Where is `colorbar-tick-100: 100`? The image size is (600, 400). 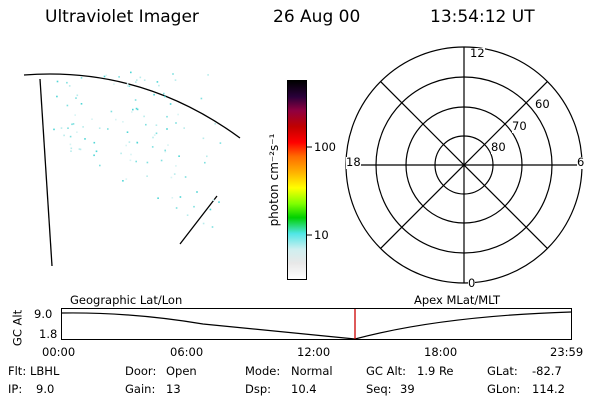 colorbar-tick-100: 100 is located at coordinates (325, 147).